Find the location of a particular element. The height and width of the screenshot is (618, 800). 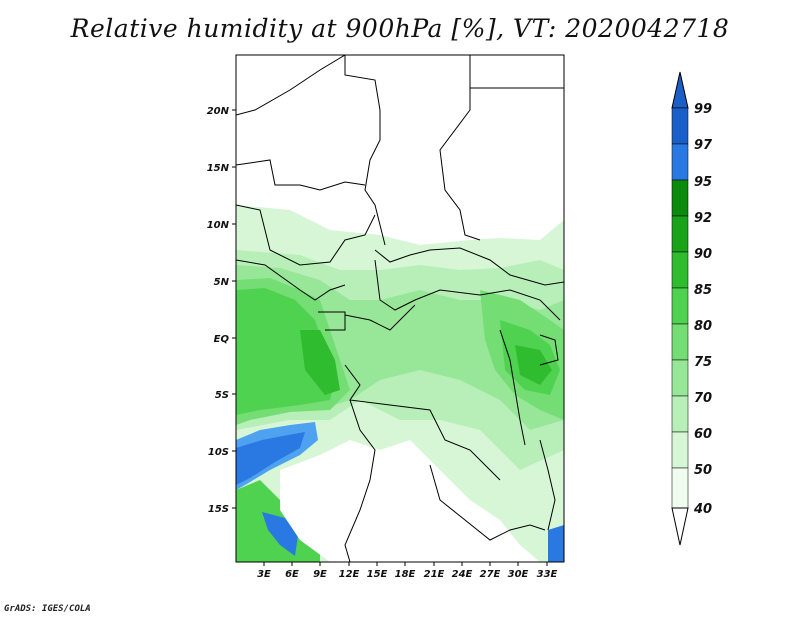

humidity-area-dry-inner is located at coordinates (405, 500).